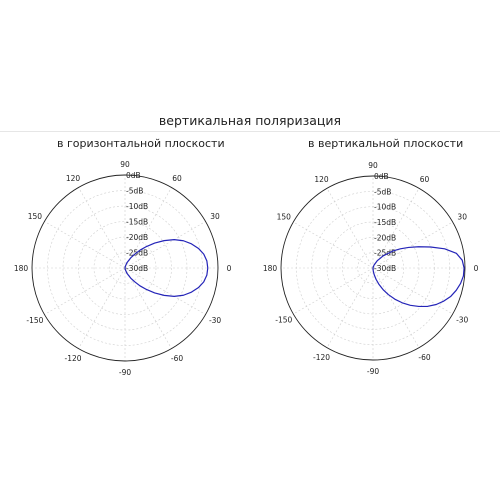 This screenshot has height=500, width=500. I want to click on left-angle-tick-label: 90, so click(125, 164).